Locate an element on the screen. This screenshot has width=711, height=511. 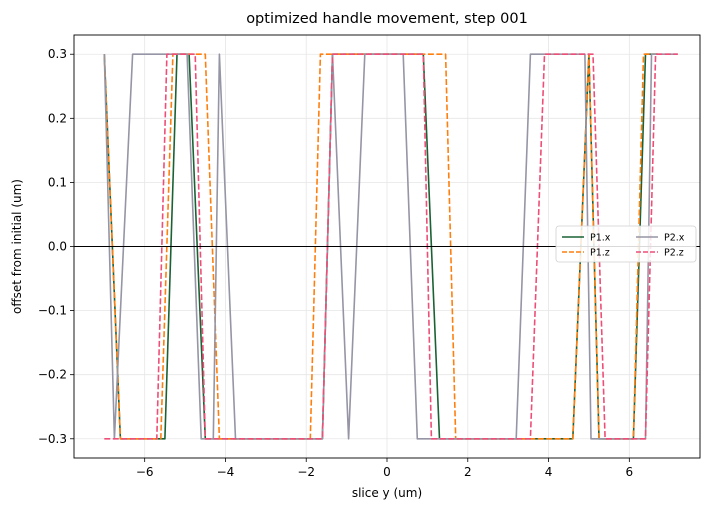
y-tick-label: 0.2 is located at coordinates (57, 118).